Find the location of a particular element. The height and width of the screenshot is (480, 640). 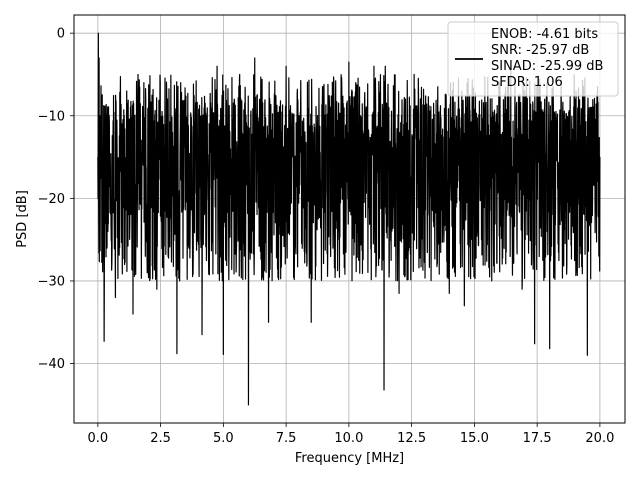

legend-entry-enob: ENOB: -4.61 bits is located at coordinates (544, 34).